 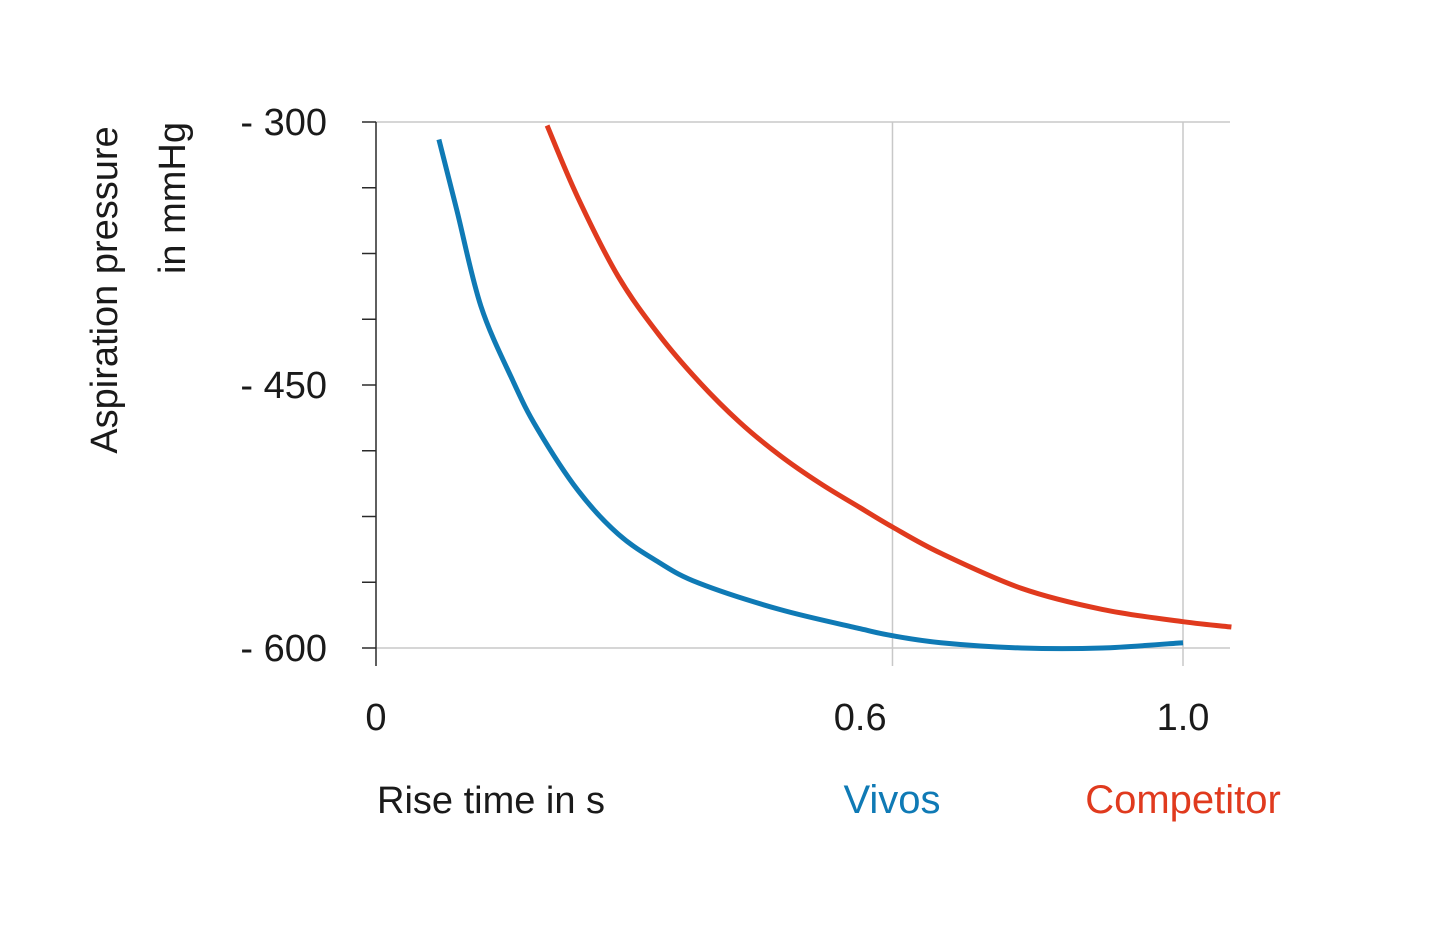 I want to click on x-tick-label-2: 1.0, so click(x=1183, y=718).